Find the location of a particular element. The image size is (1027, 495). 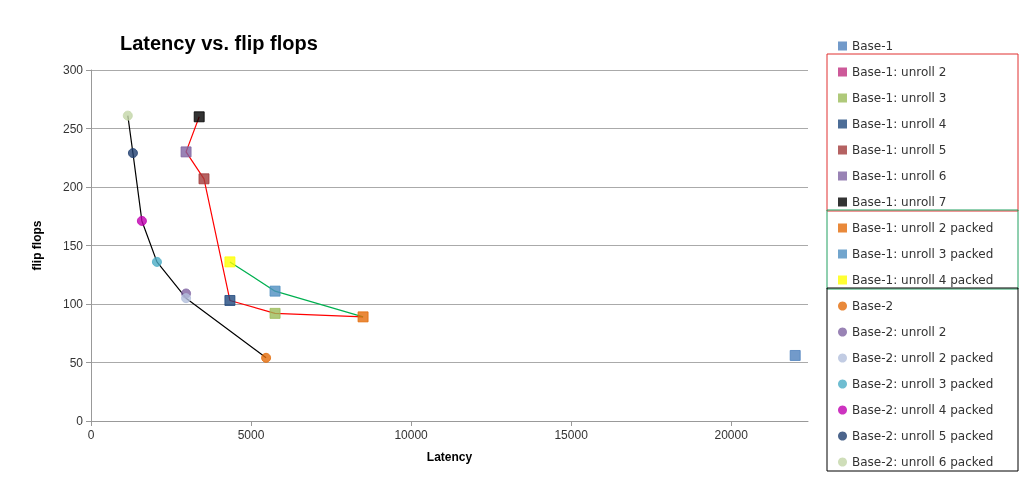

legend-label: Base-1: unroll 2 packed is located at coordinates (923, 228).